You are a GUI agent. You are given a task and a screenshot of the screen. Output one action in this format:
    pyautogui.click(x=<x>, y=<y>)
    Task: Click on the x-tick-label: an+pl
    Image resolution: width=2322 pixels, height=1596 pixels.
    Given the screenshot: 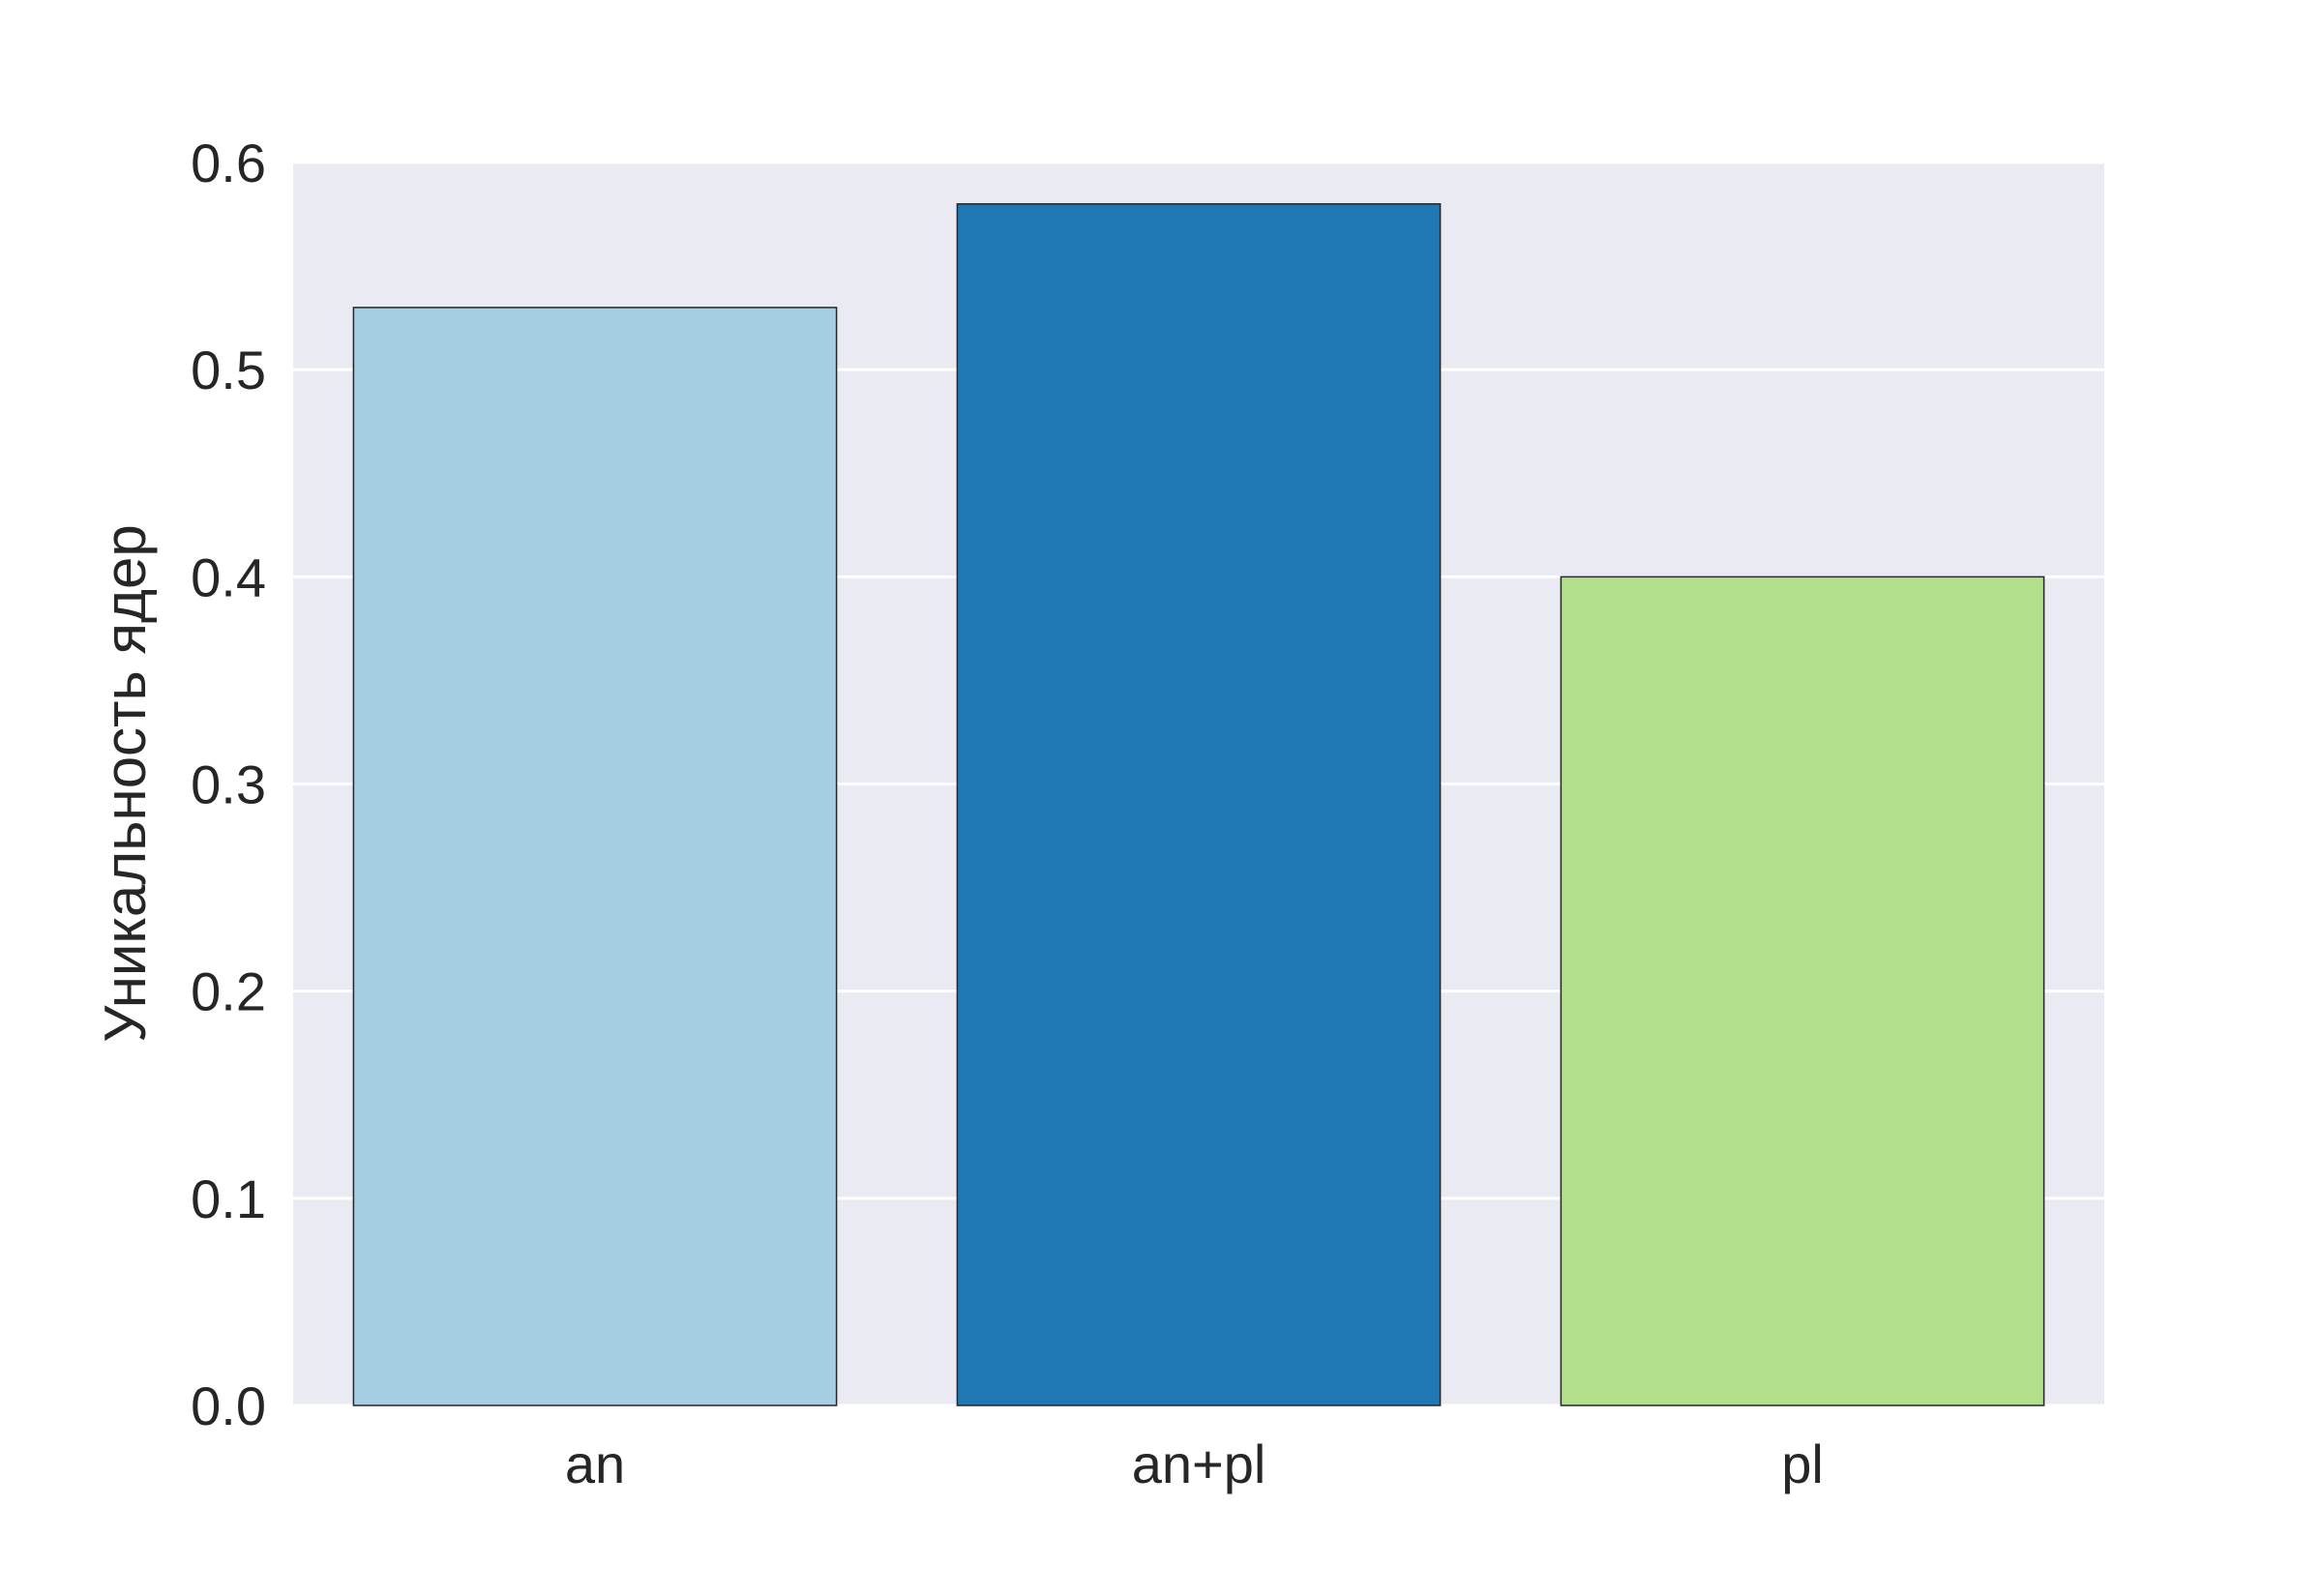 What is the action you would take?
    pyautogui.click(x=1199, y=1463)
    